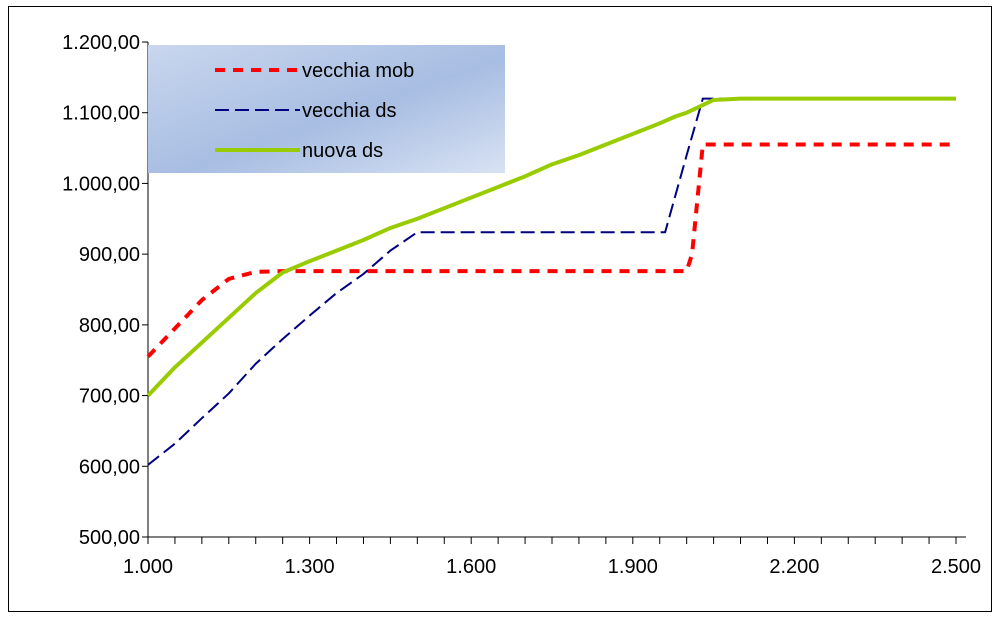  What do you see at coordinates (471, 567) in the screenshot?
I see `x-tick-label: 1.600` at bounding box center [471, 567].